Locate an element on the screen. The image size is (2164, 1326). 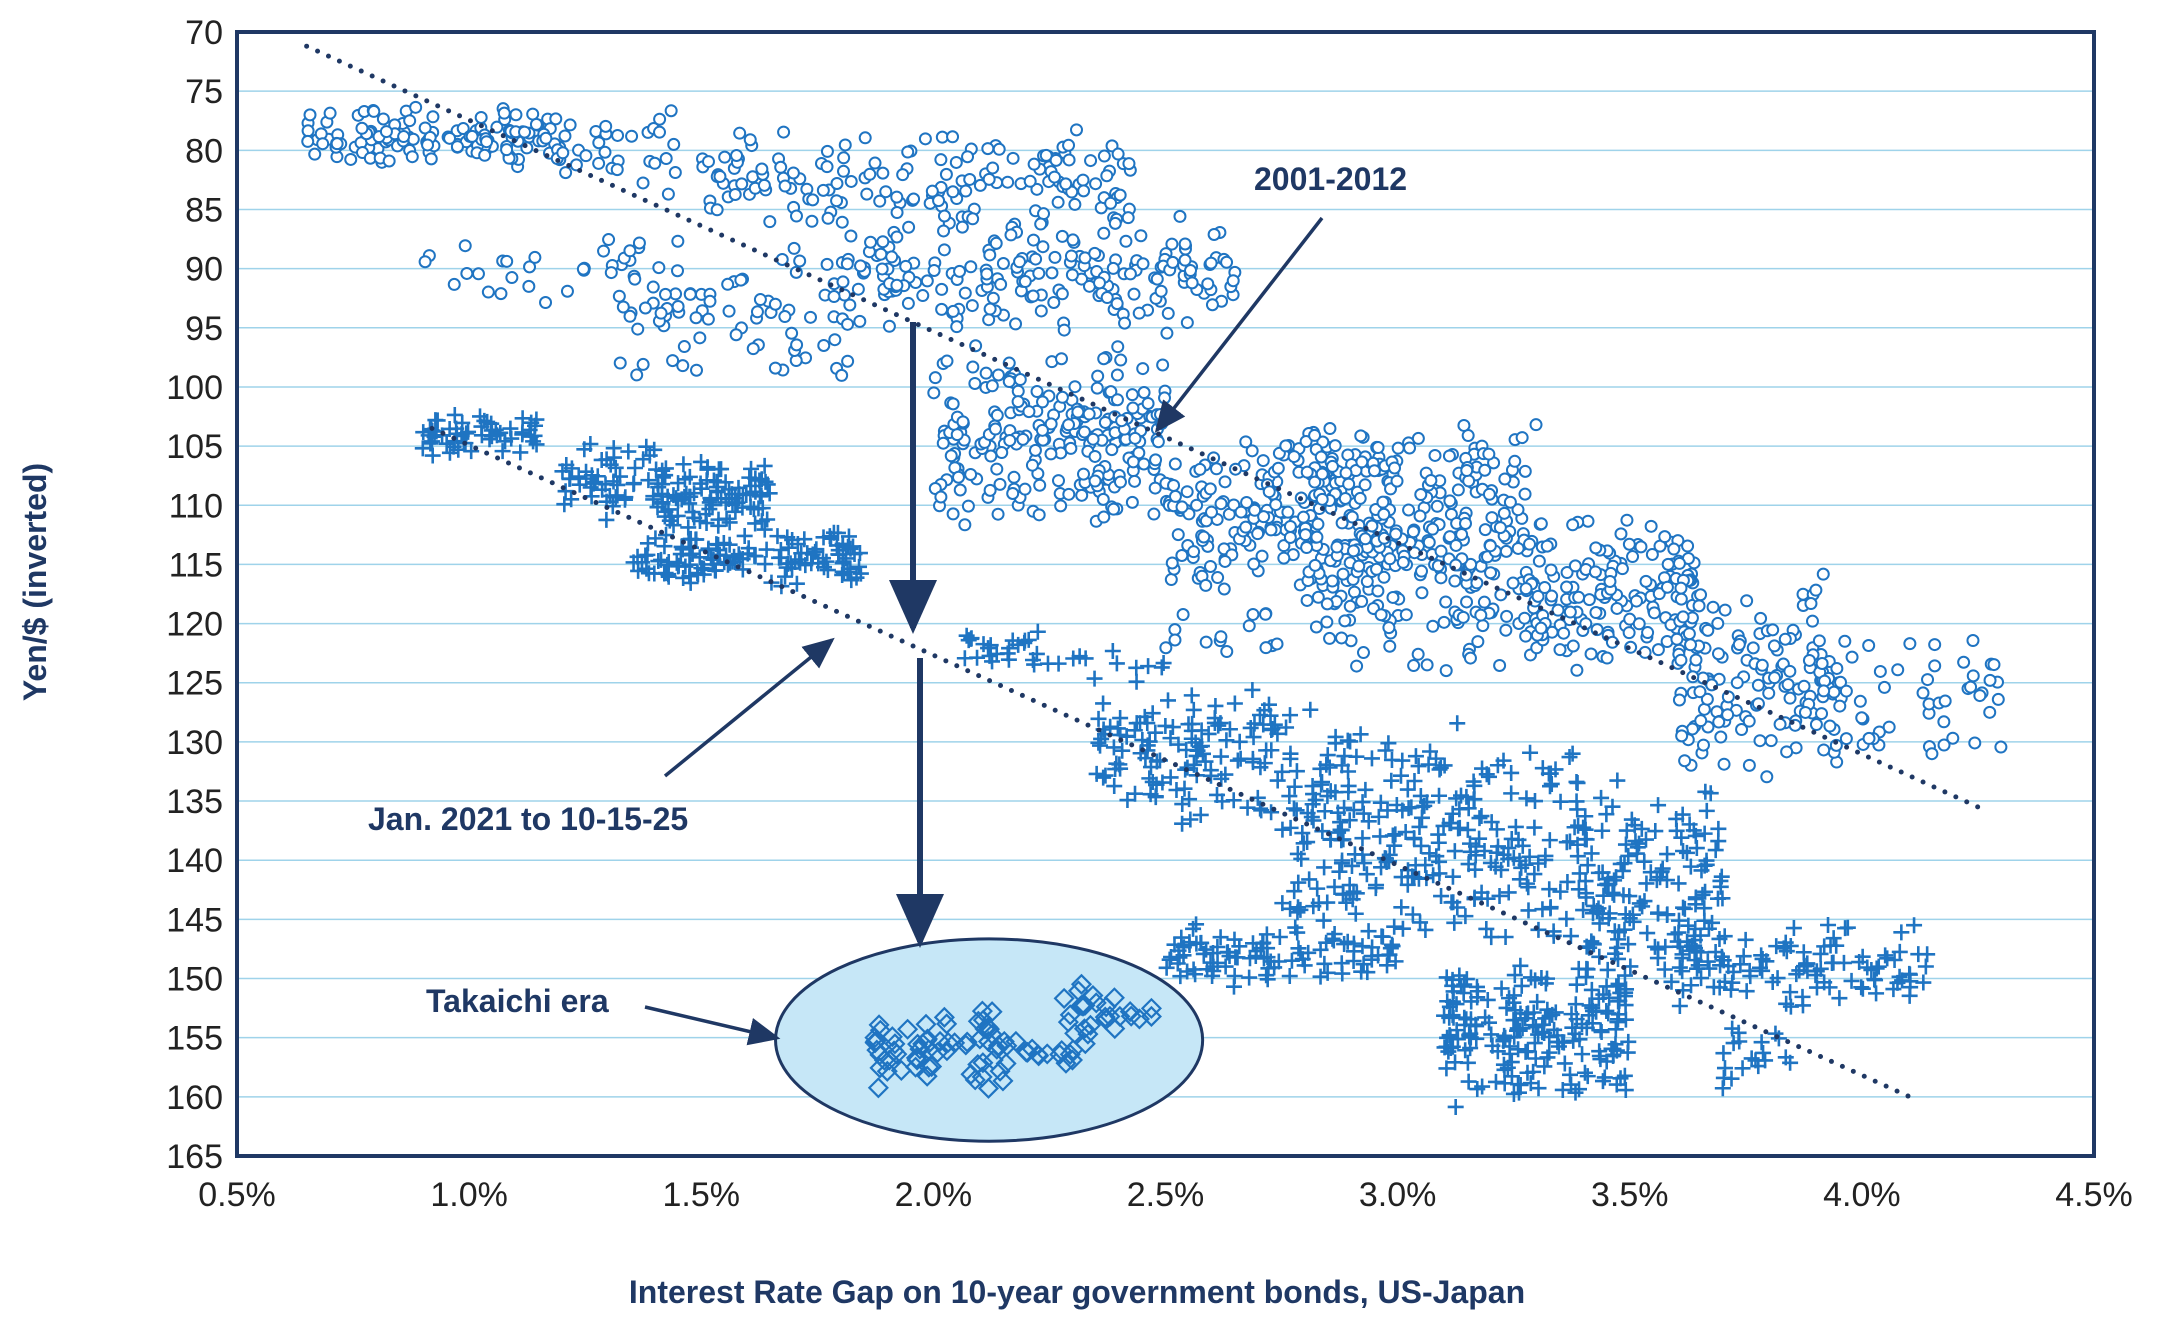
y-tick-label: 90 is located at coordinates (204, 270).